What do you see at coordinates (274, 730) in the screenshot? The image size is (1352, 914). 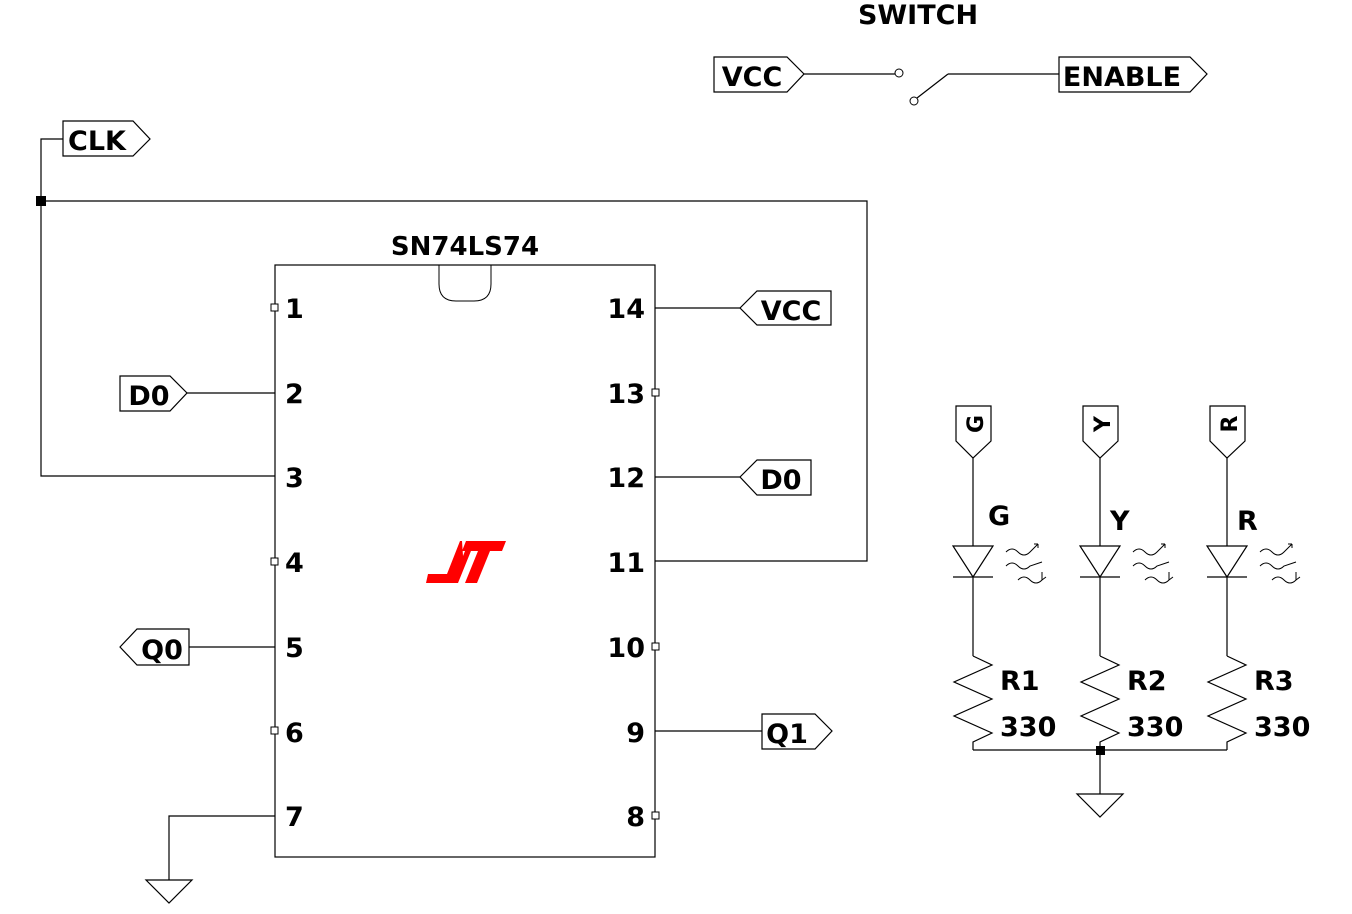 I see `pin-6-marker` at bounding box center [274, 730].